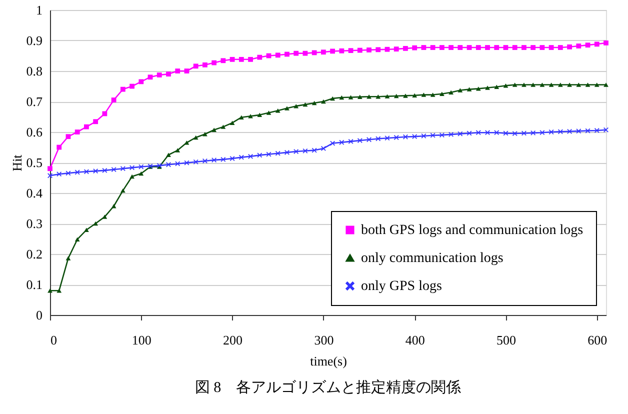 This screenshot has width=628, height=414. What do you see at coordinates (401, 286) in the screenshot?
I see `legend-label: only GPS logs` at bounding box center [401, 286].